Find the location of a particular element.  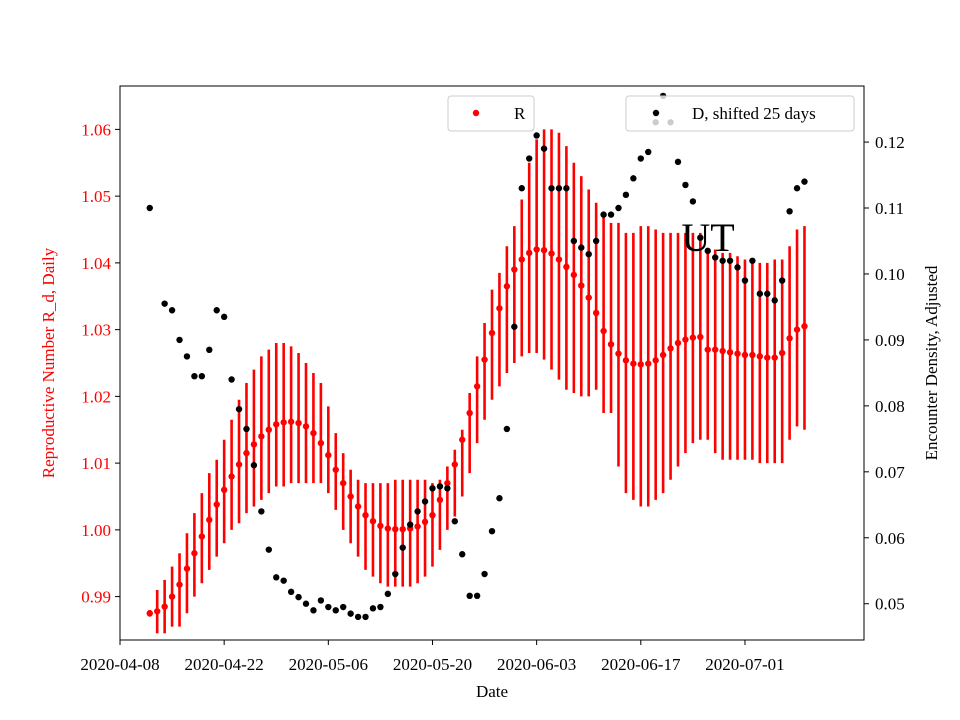

legend-d-box is located at coordinates (740, 113).